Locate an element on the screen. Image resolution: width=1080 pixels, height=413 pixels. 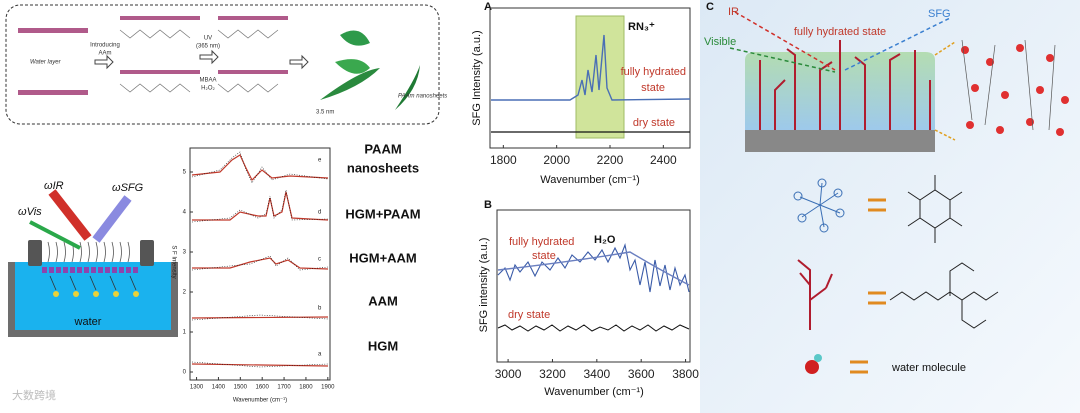
trace-letter: d is located at coordinates (319, 213).